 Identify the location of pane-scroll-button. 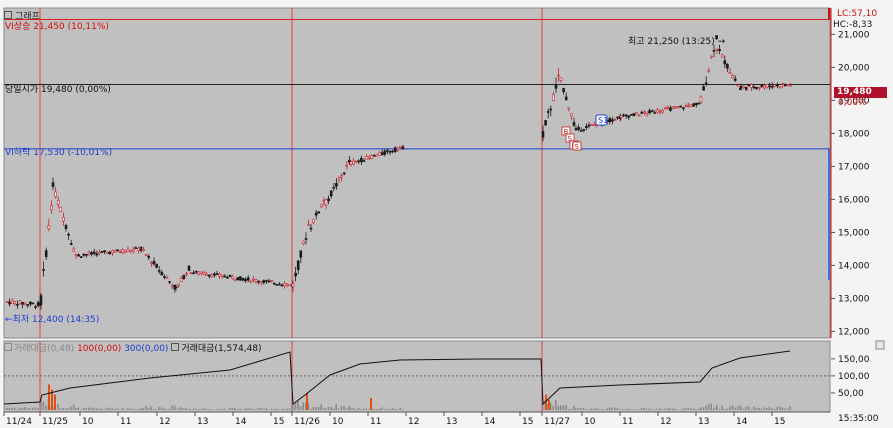
(880, 345).